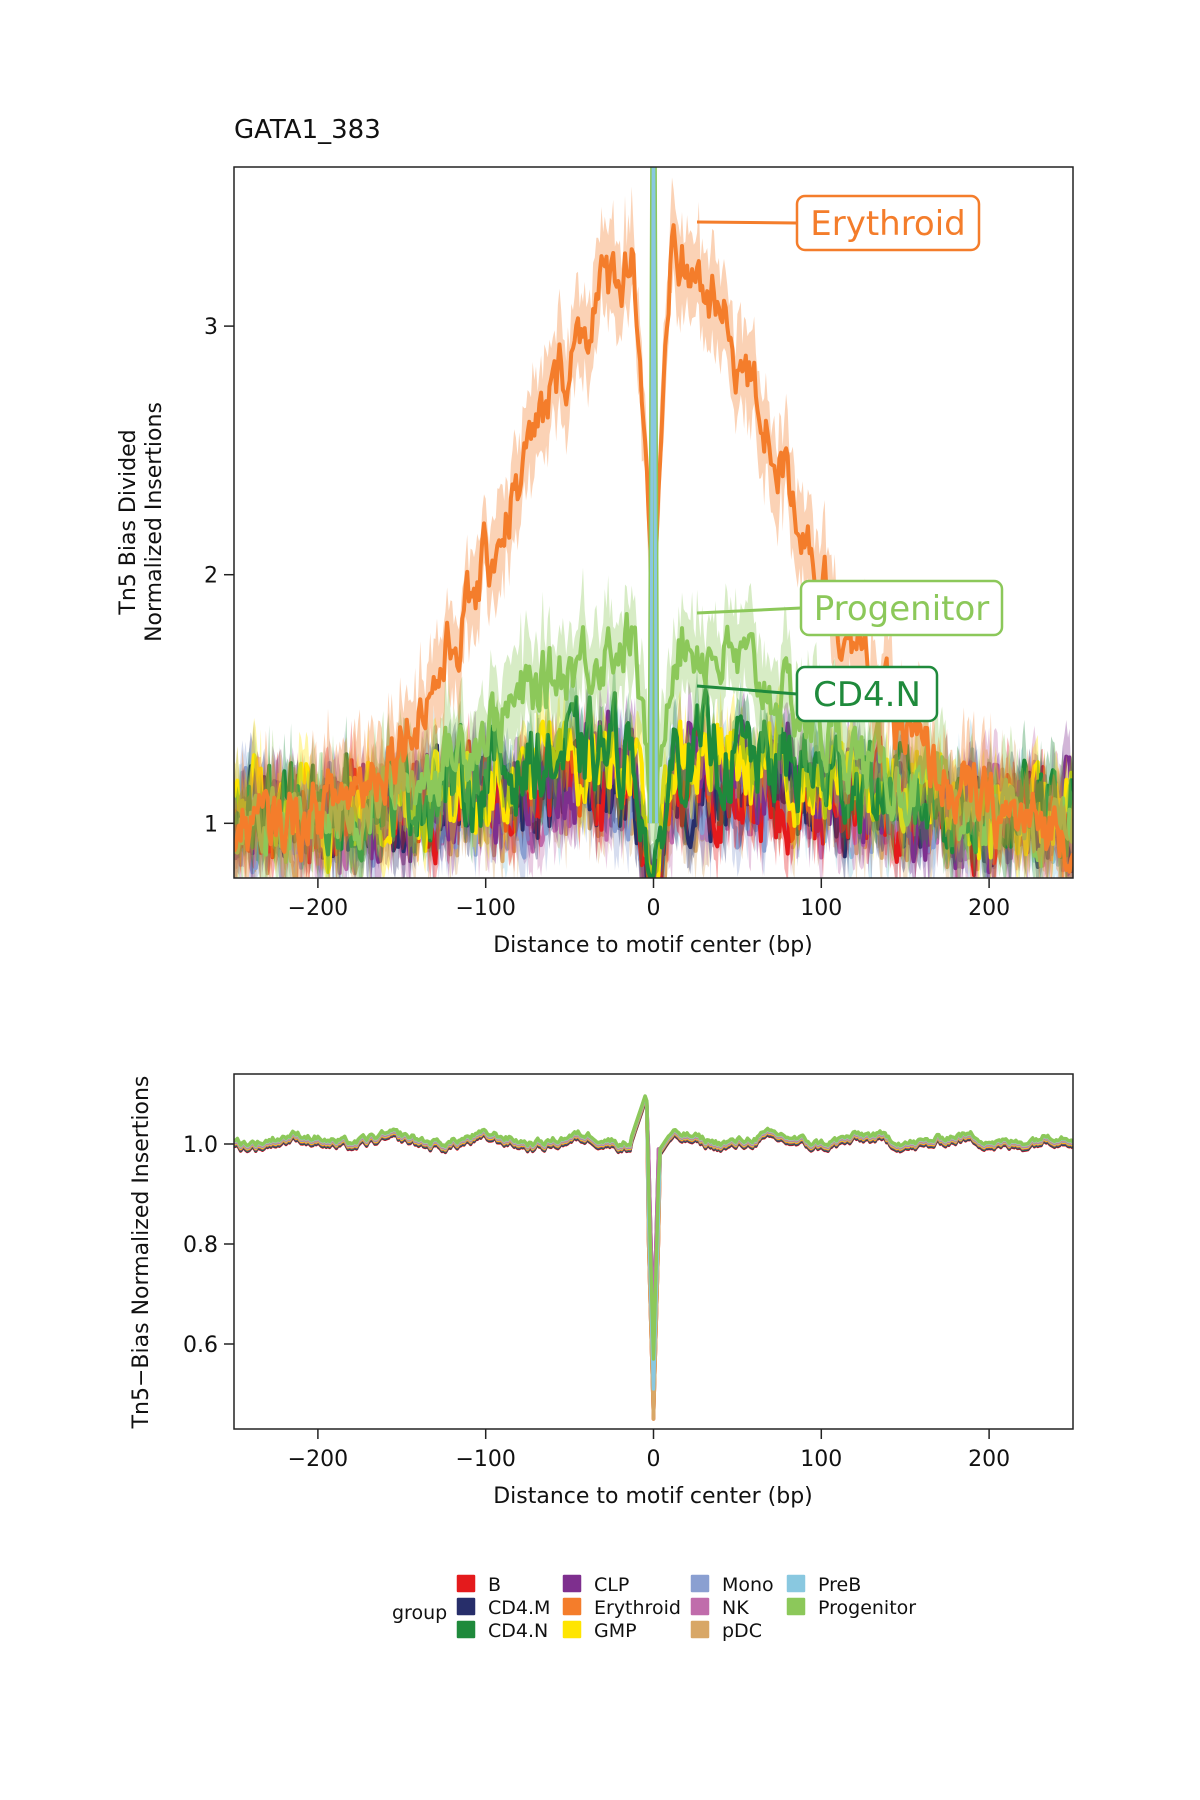  What do you see at coordinates (653, 495) in the screenshot?
I see `center-spike` at bounding box center [653, 495].